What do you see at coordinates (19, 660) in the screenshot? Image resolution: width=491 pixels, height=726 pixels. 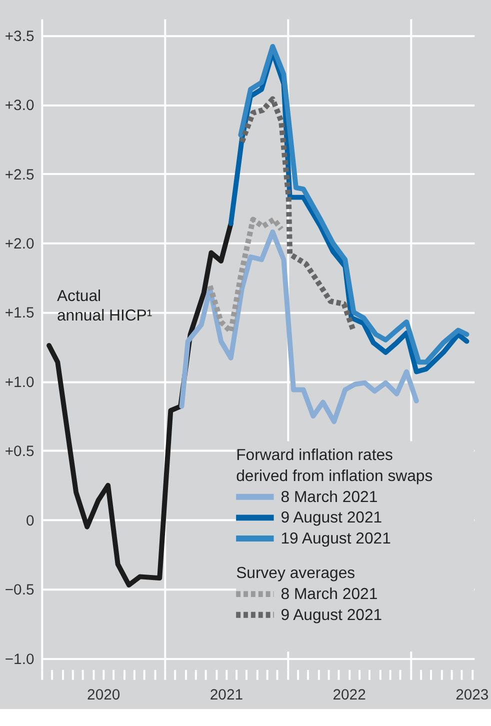 I see `y-tick-label: −1.0` at bounding box center [19, 660].